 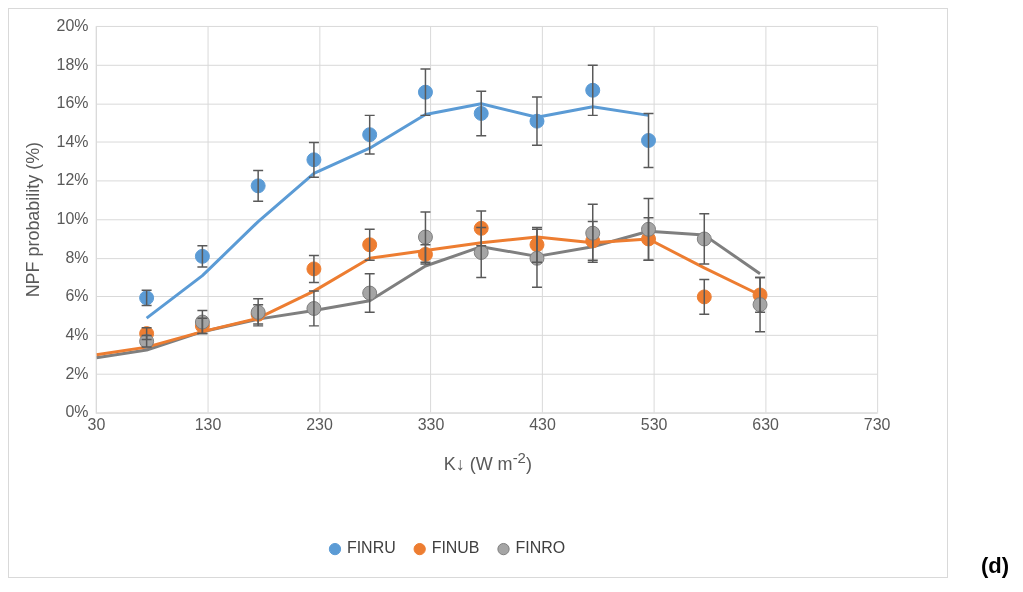 What do you see at coordinates (77, 257) in the screenshot?
I see `y-tick-label: 8%` at bounding box center [77, 257].